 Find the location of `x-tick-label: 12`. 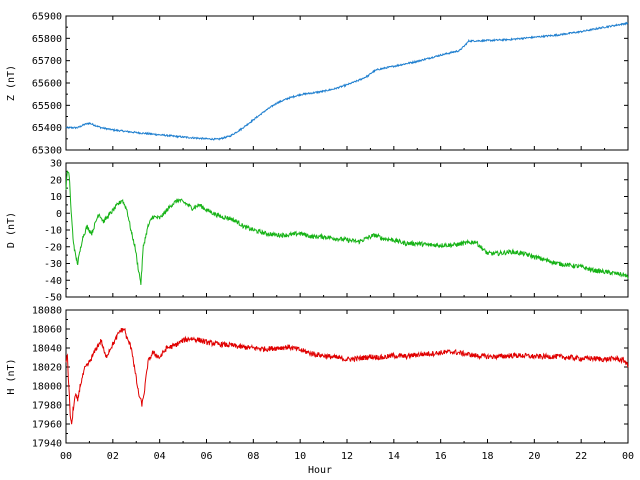

x-tick-label: 12 is located at coordinates (347, 456).